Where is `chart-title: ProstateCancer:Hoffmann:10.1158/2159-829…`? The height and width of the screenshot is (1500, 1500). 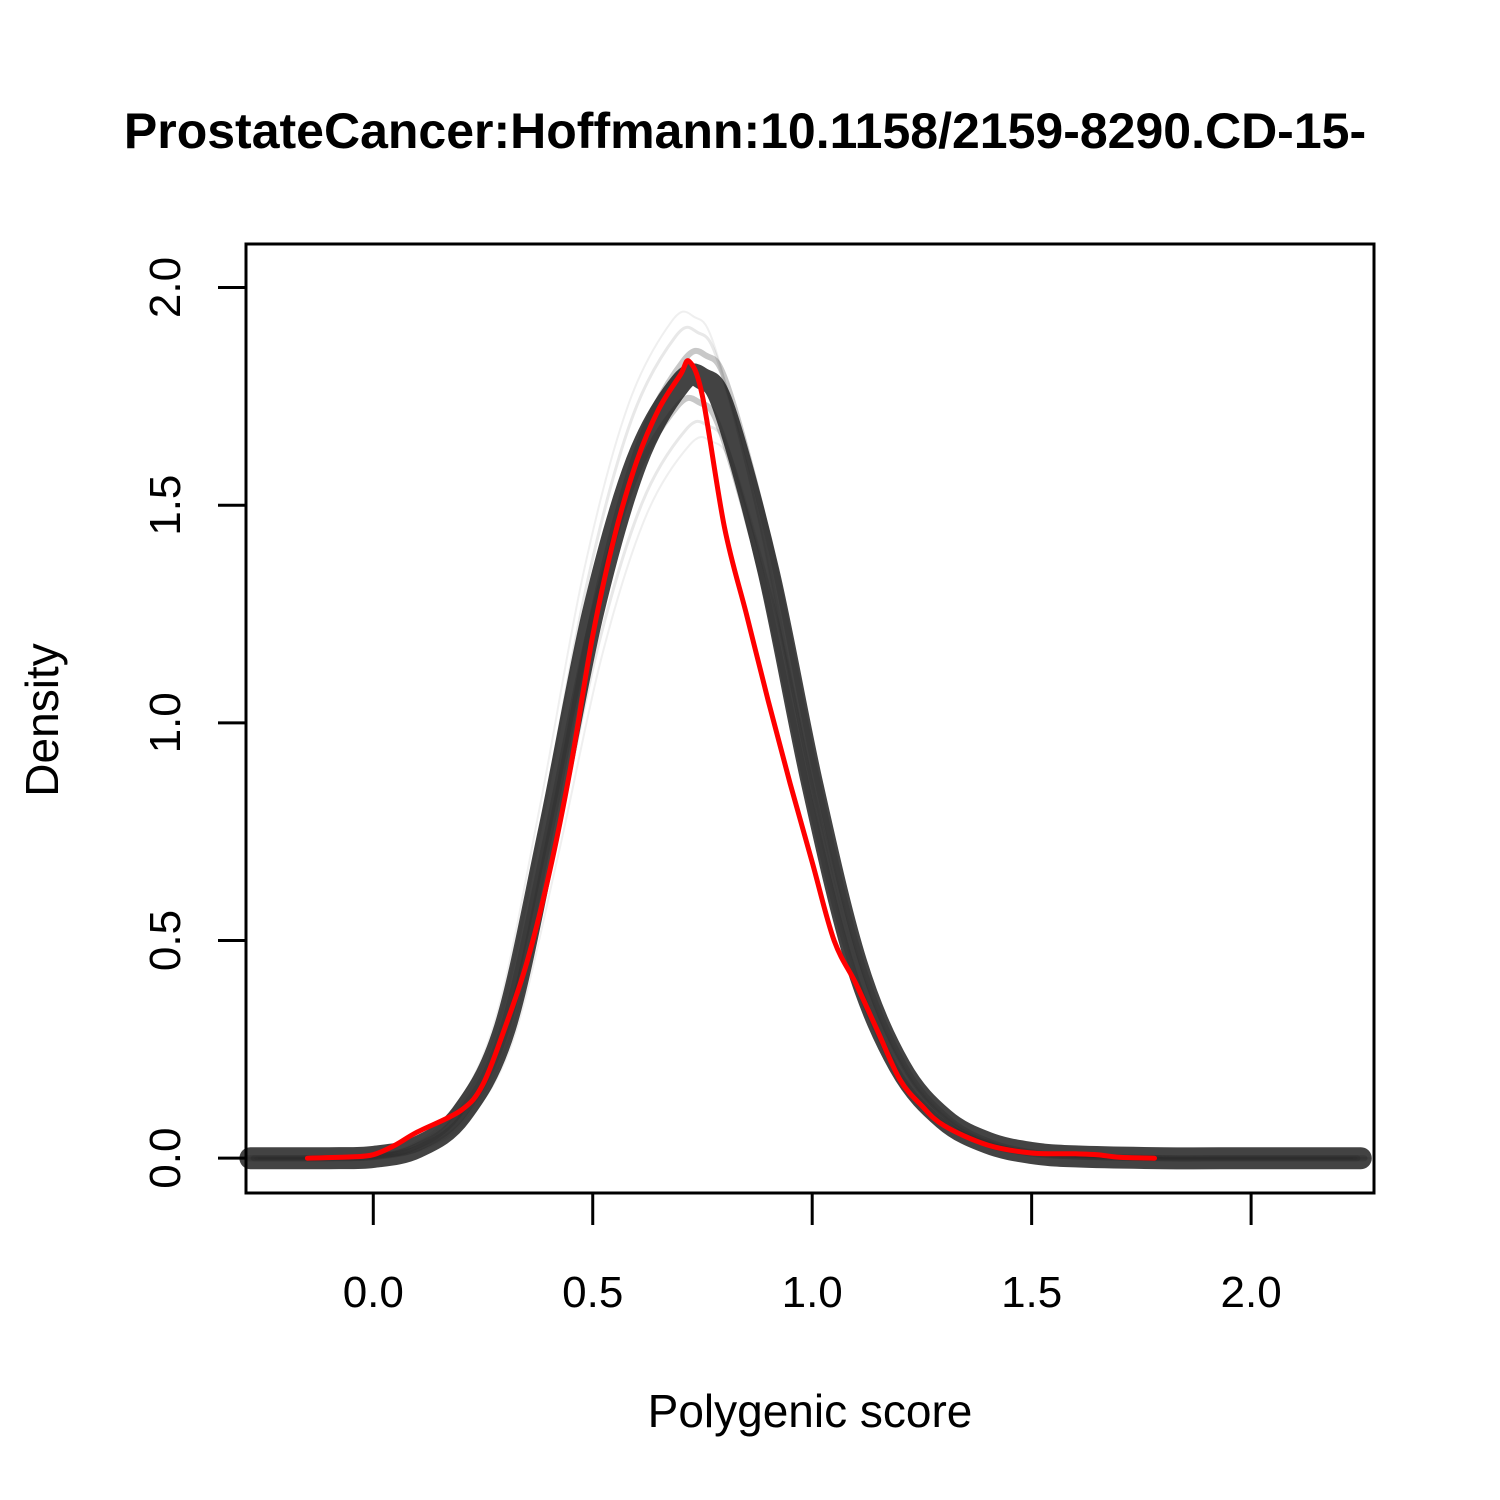
chart-title: ProstateCancer:Hoffmann:10.1158/2159-829… is located at coordinates (745, 131).